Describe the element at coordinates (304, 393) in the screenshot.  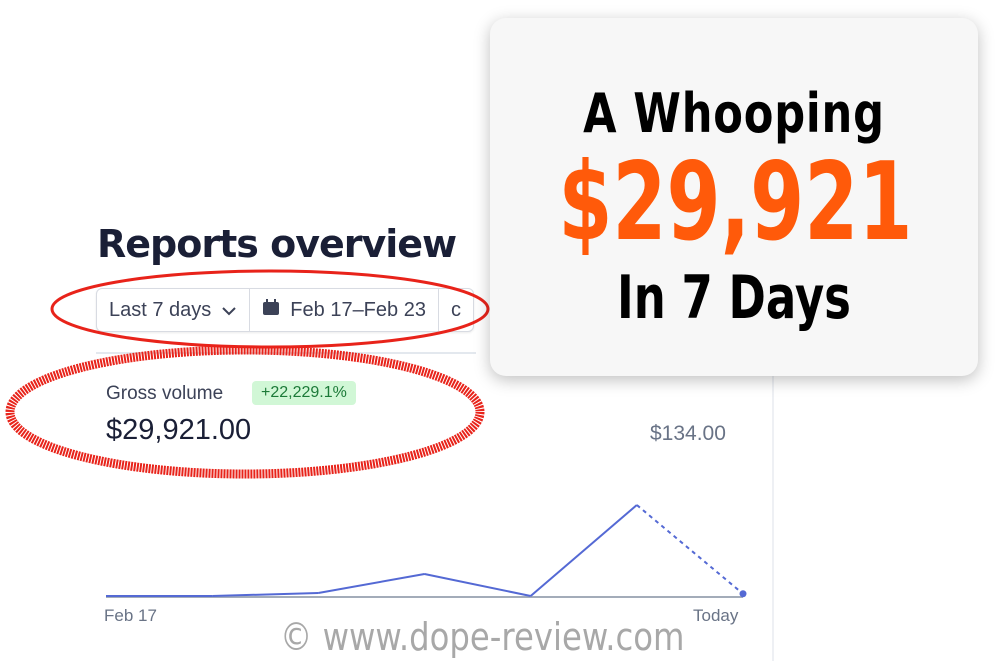
I see `change-badge: +22,229.1%` at that location.